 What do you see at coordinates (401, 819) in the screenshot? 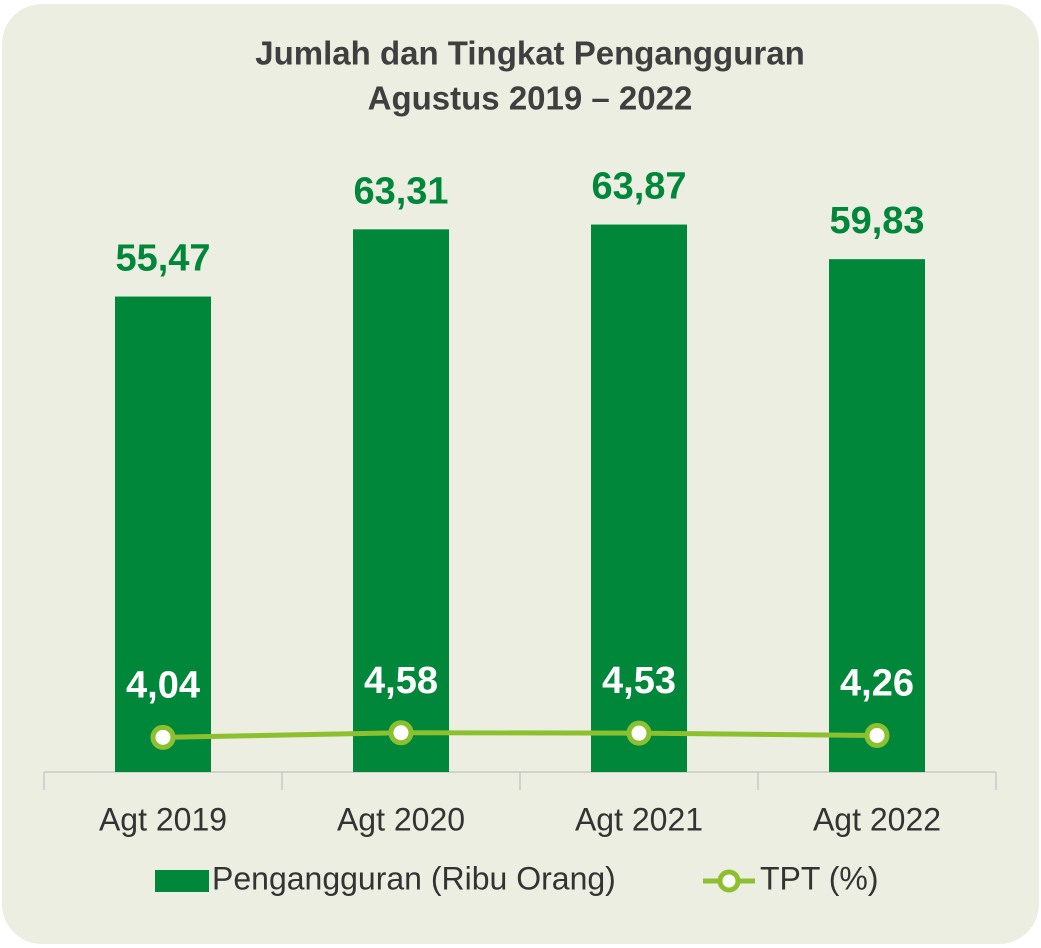
I see `x-tick-label: Agt 2020` at bounding box center [401, 819].